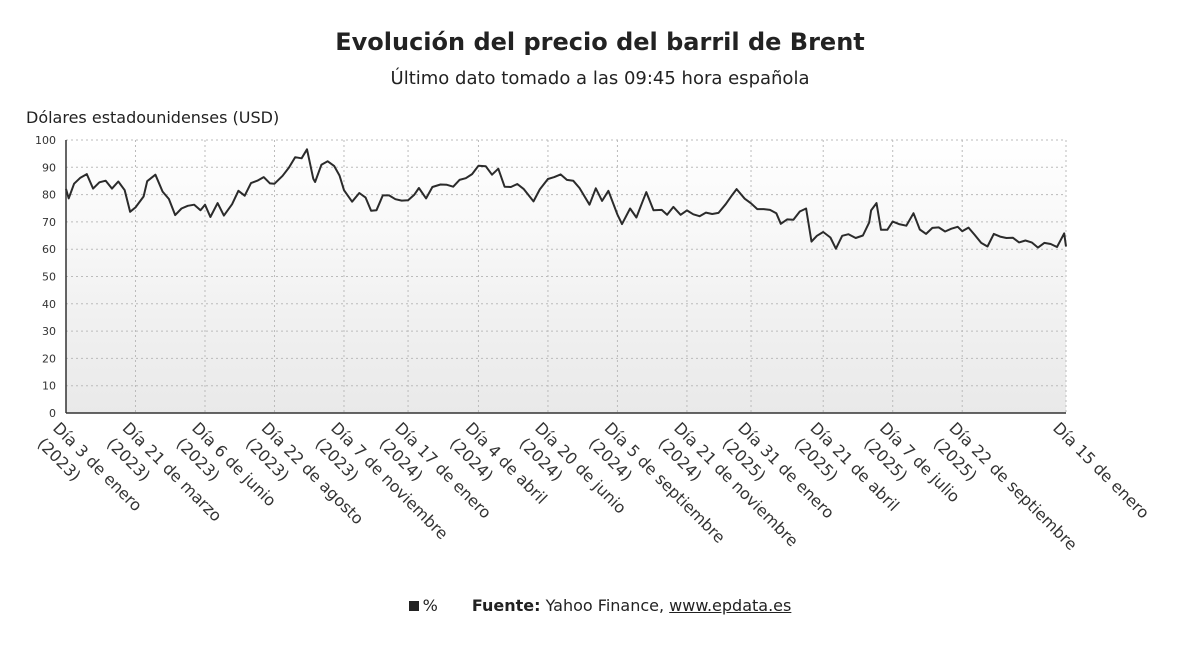 This screenshot has height=651, width=1200. I want to click on y-tick-label: 70, so click(49, 222).